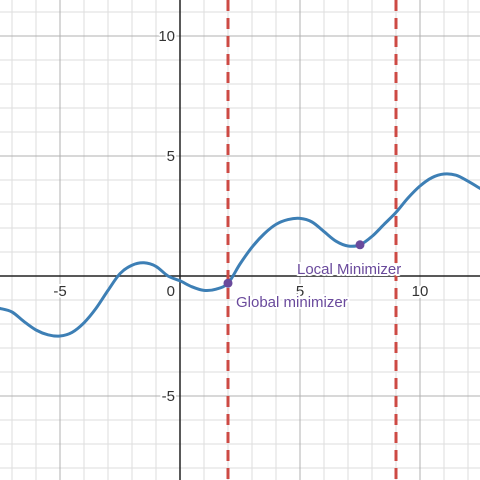 The image size is (480, 480). What do you see at coordinates (166, 36) in the screenshot?
I see `y-tick-label: 10` at bounding box center [166, 36].